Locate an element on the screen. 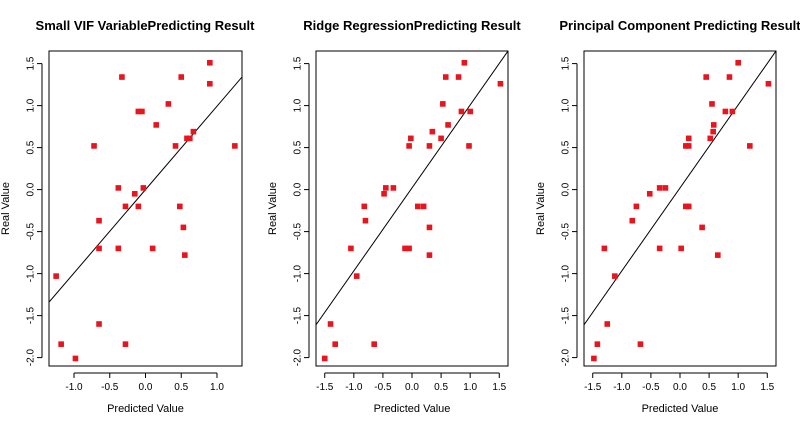  x-tick-label: 0.5 is located at coordinates (709, 387).